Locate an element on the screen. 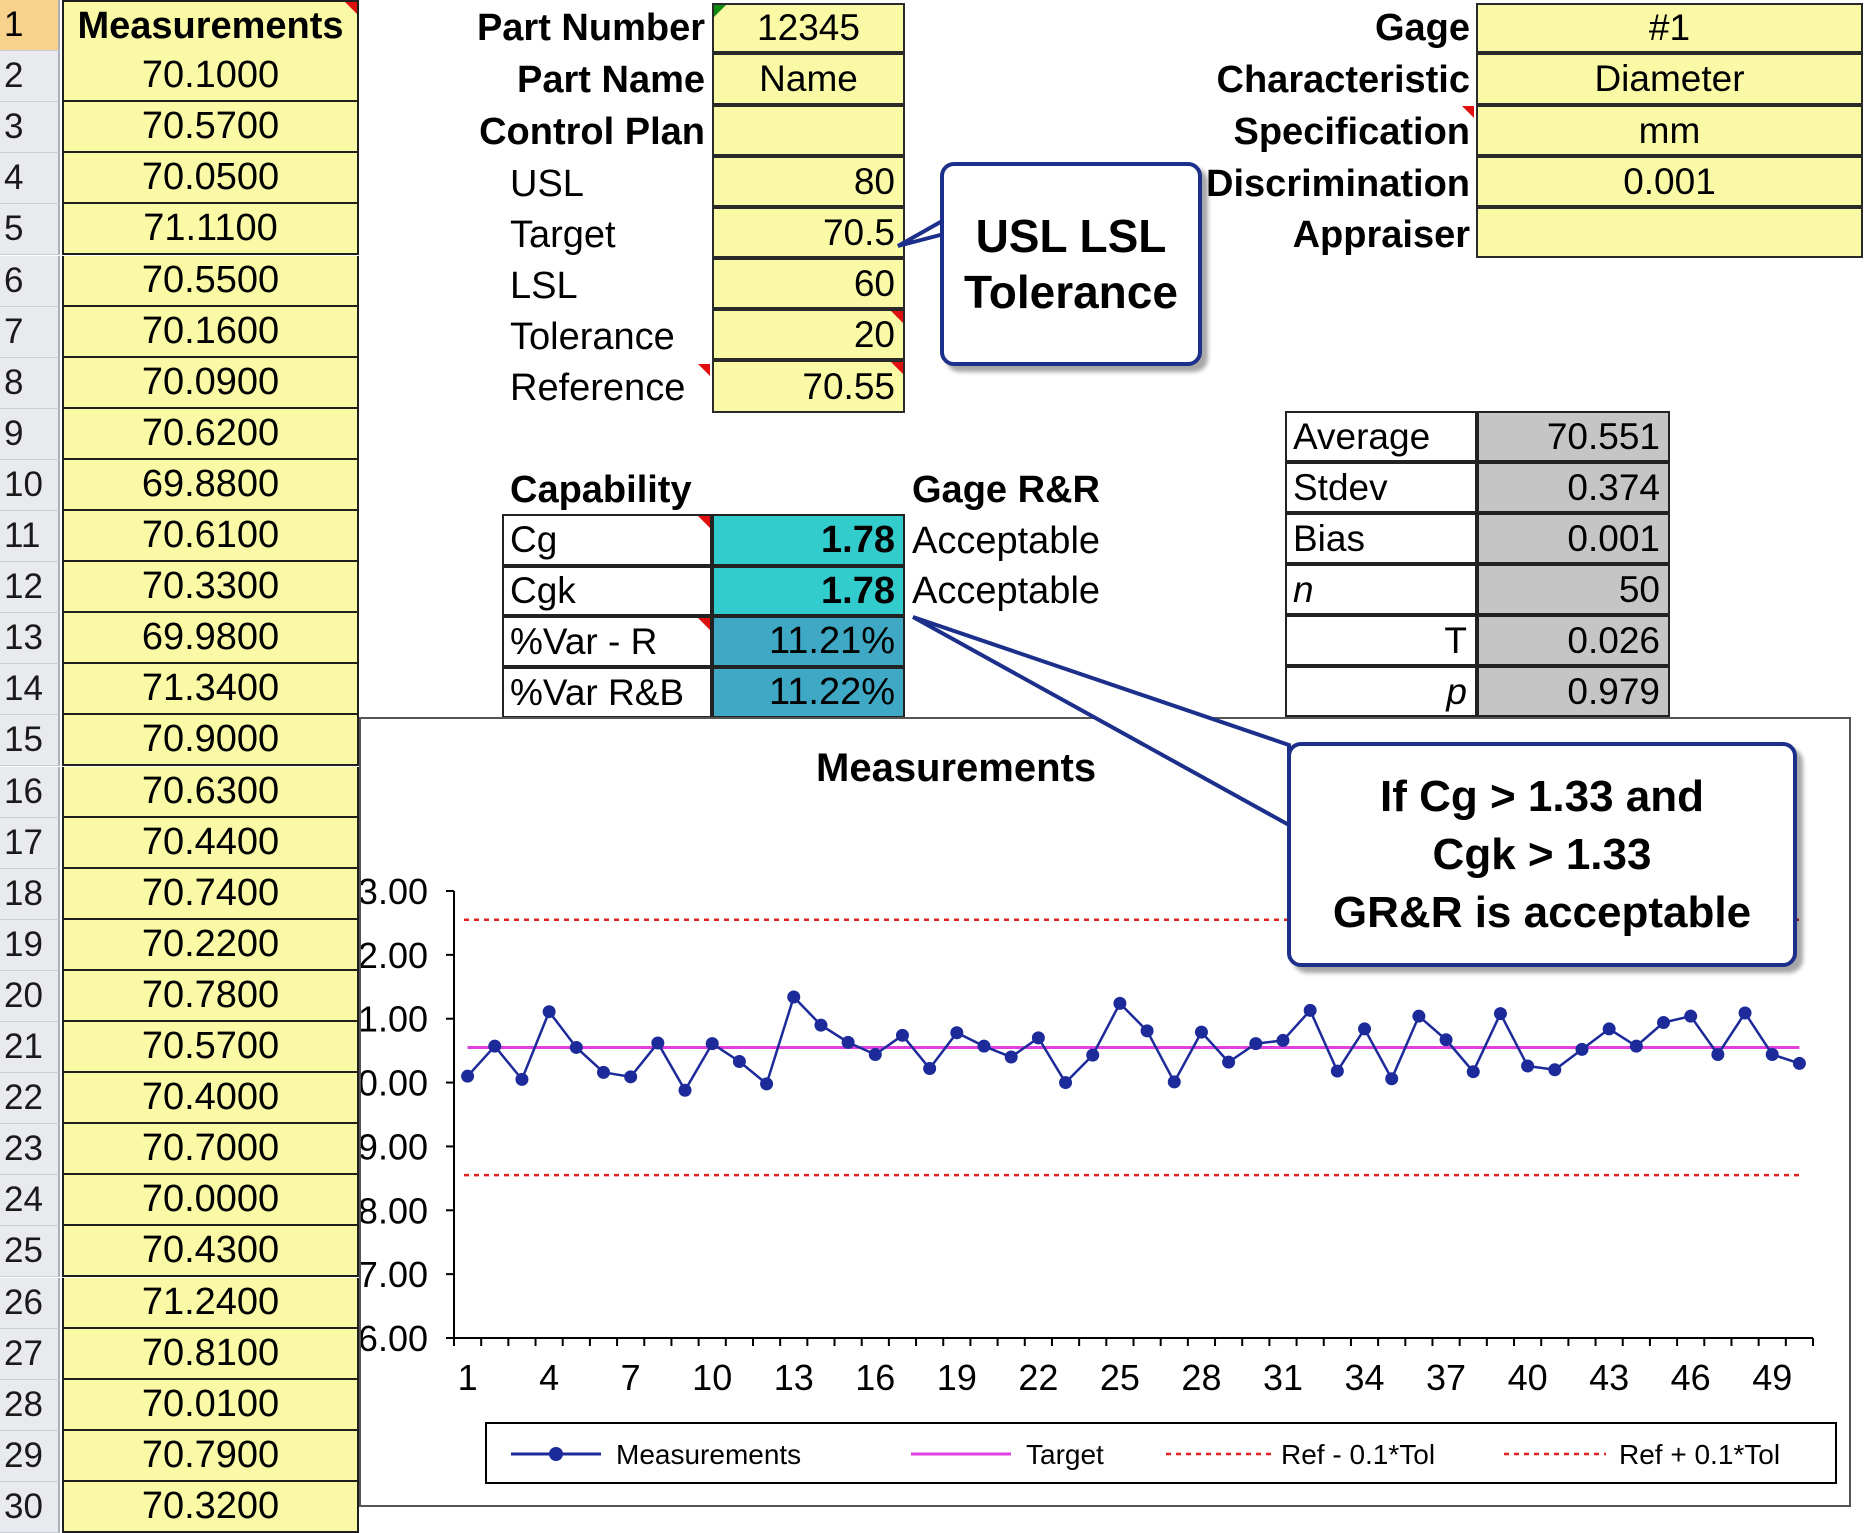  measurement-cell: 71.1100 is located at coordinates (210, 230).